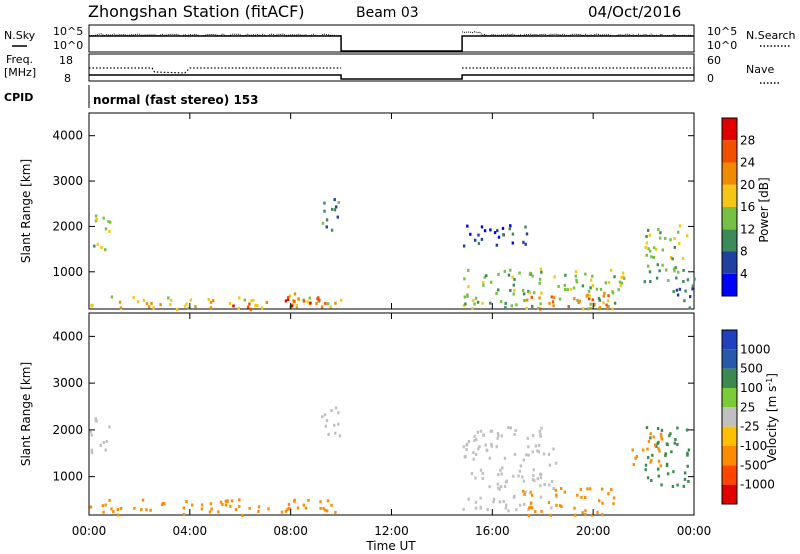  What do you see at coordinates (722, 31) in the screenshot?
I see `nsearch-tick-top: 10^5` at bounding box center [722, 31].